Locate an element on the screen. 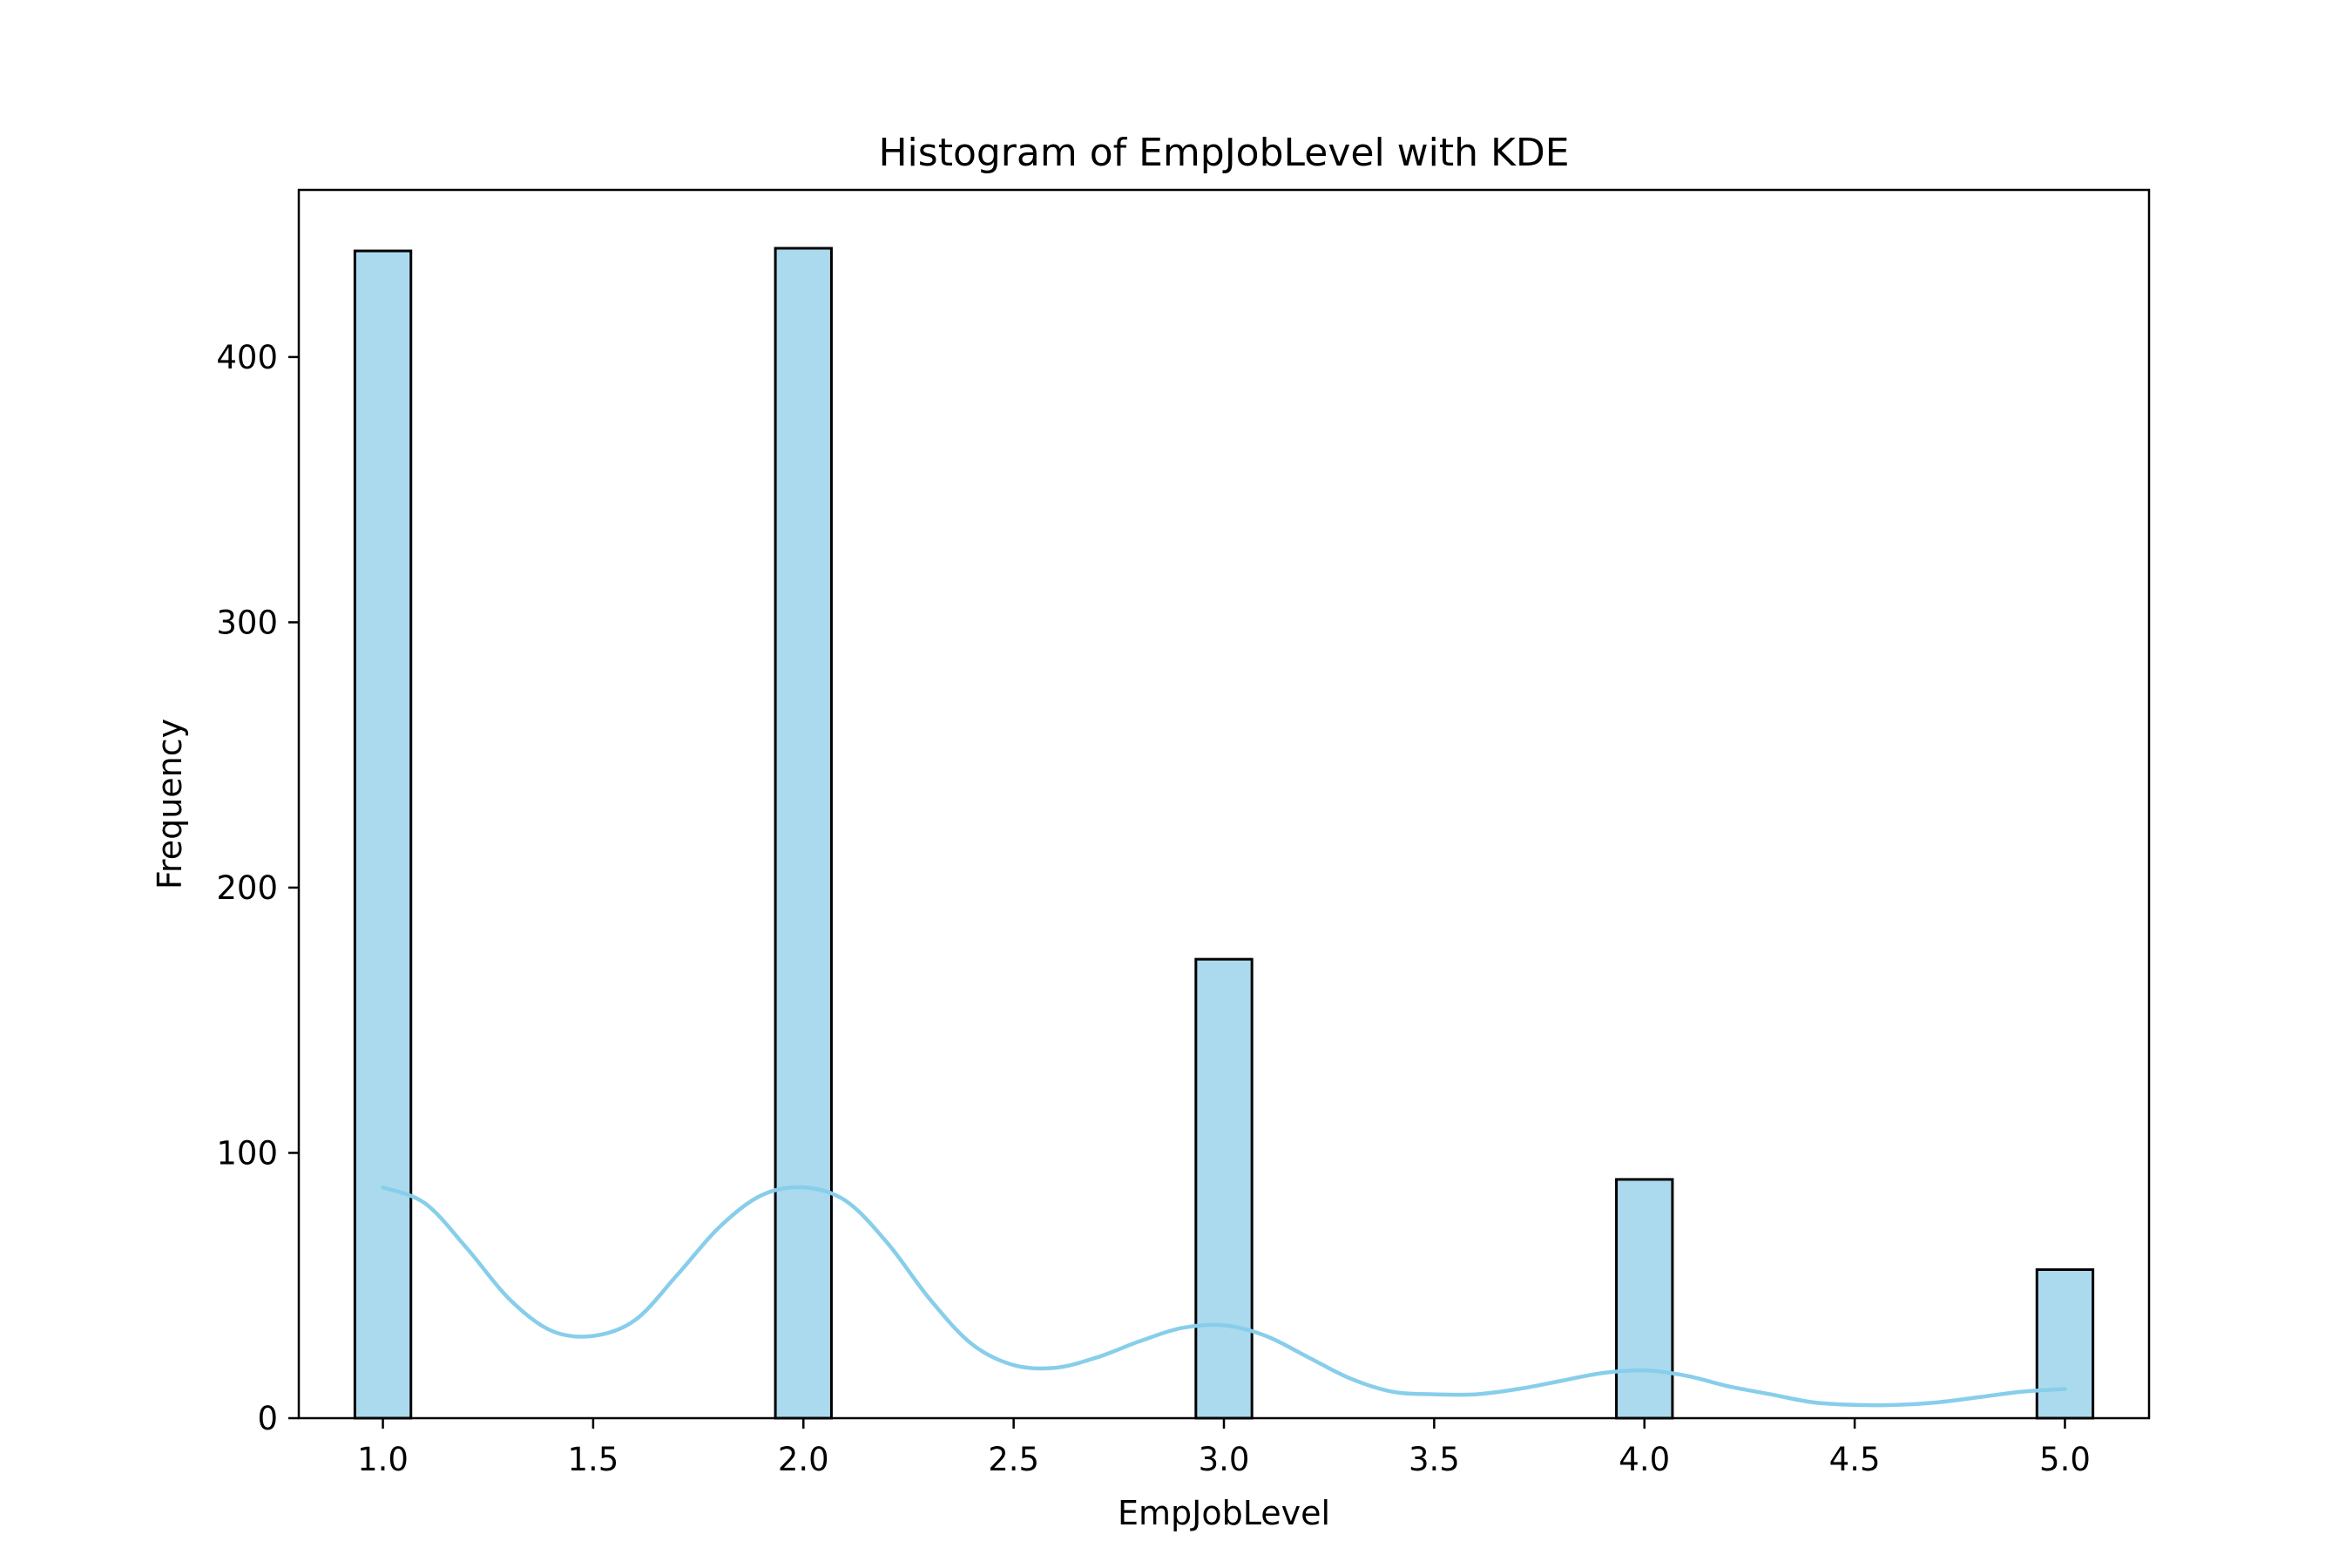 The height and width of the screenshot is (1568, 2352). x-tick-label: 1.5 is located at coordinates (592, 1459).